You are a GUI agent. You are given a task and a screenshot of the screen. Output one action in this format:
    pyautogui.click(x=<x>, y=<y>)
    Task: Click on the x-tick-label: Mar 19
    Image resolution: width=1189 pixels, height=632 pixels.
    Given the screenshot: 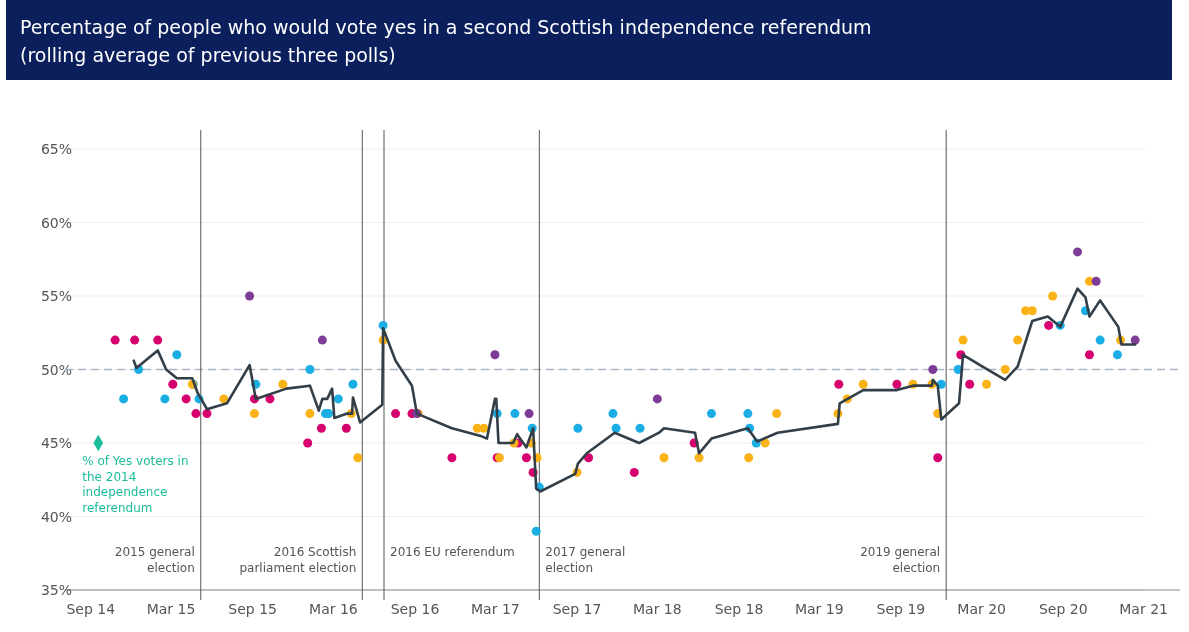 What is the action you would take?
    pyautogui.click(x=819, y=609)
    